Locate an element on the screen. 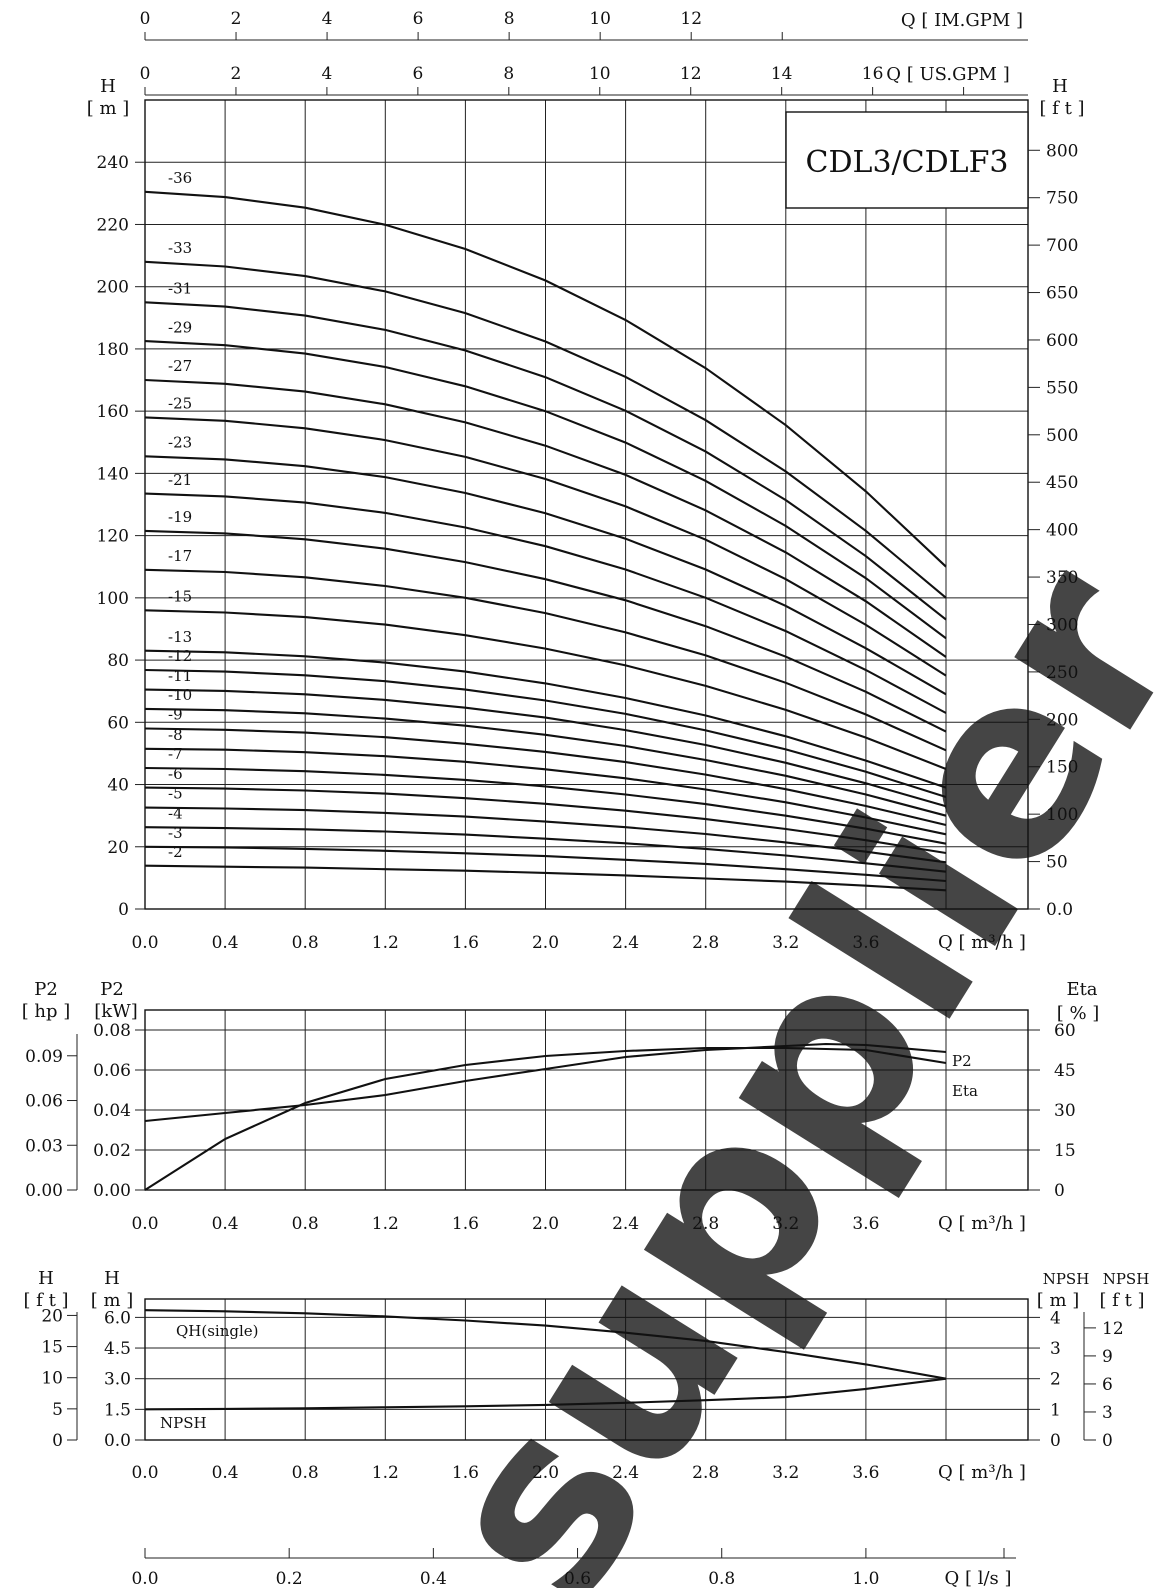 This screenshot has width=1161, height=1588. head-y2-tick-label: 500 is located at coordinates (1062, 436).